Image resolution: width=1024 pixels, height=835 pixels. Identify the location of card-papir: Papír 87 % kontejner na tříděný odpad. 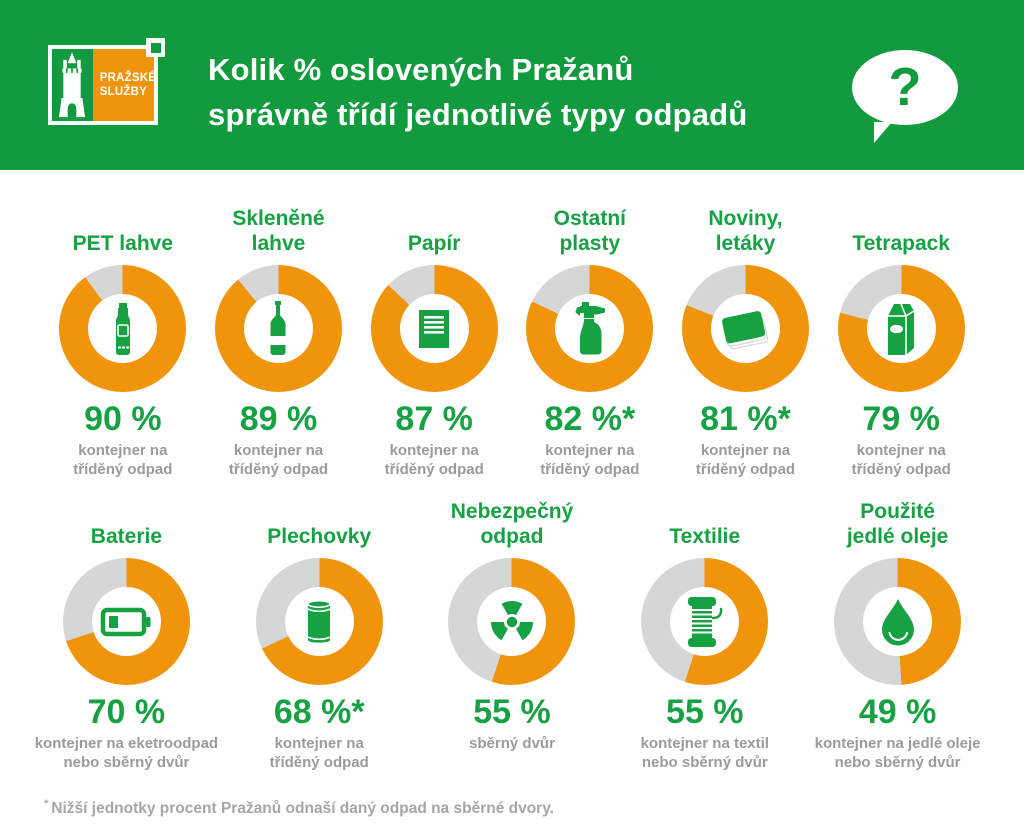
(434, 340).